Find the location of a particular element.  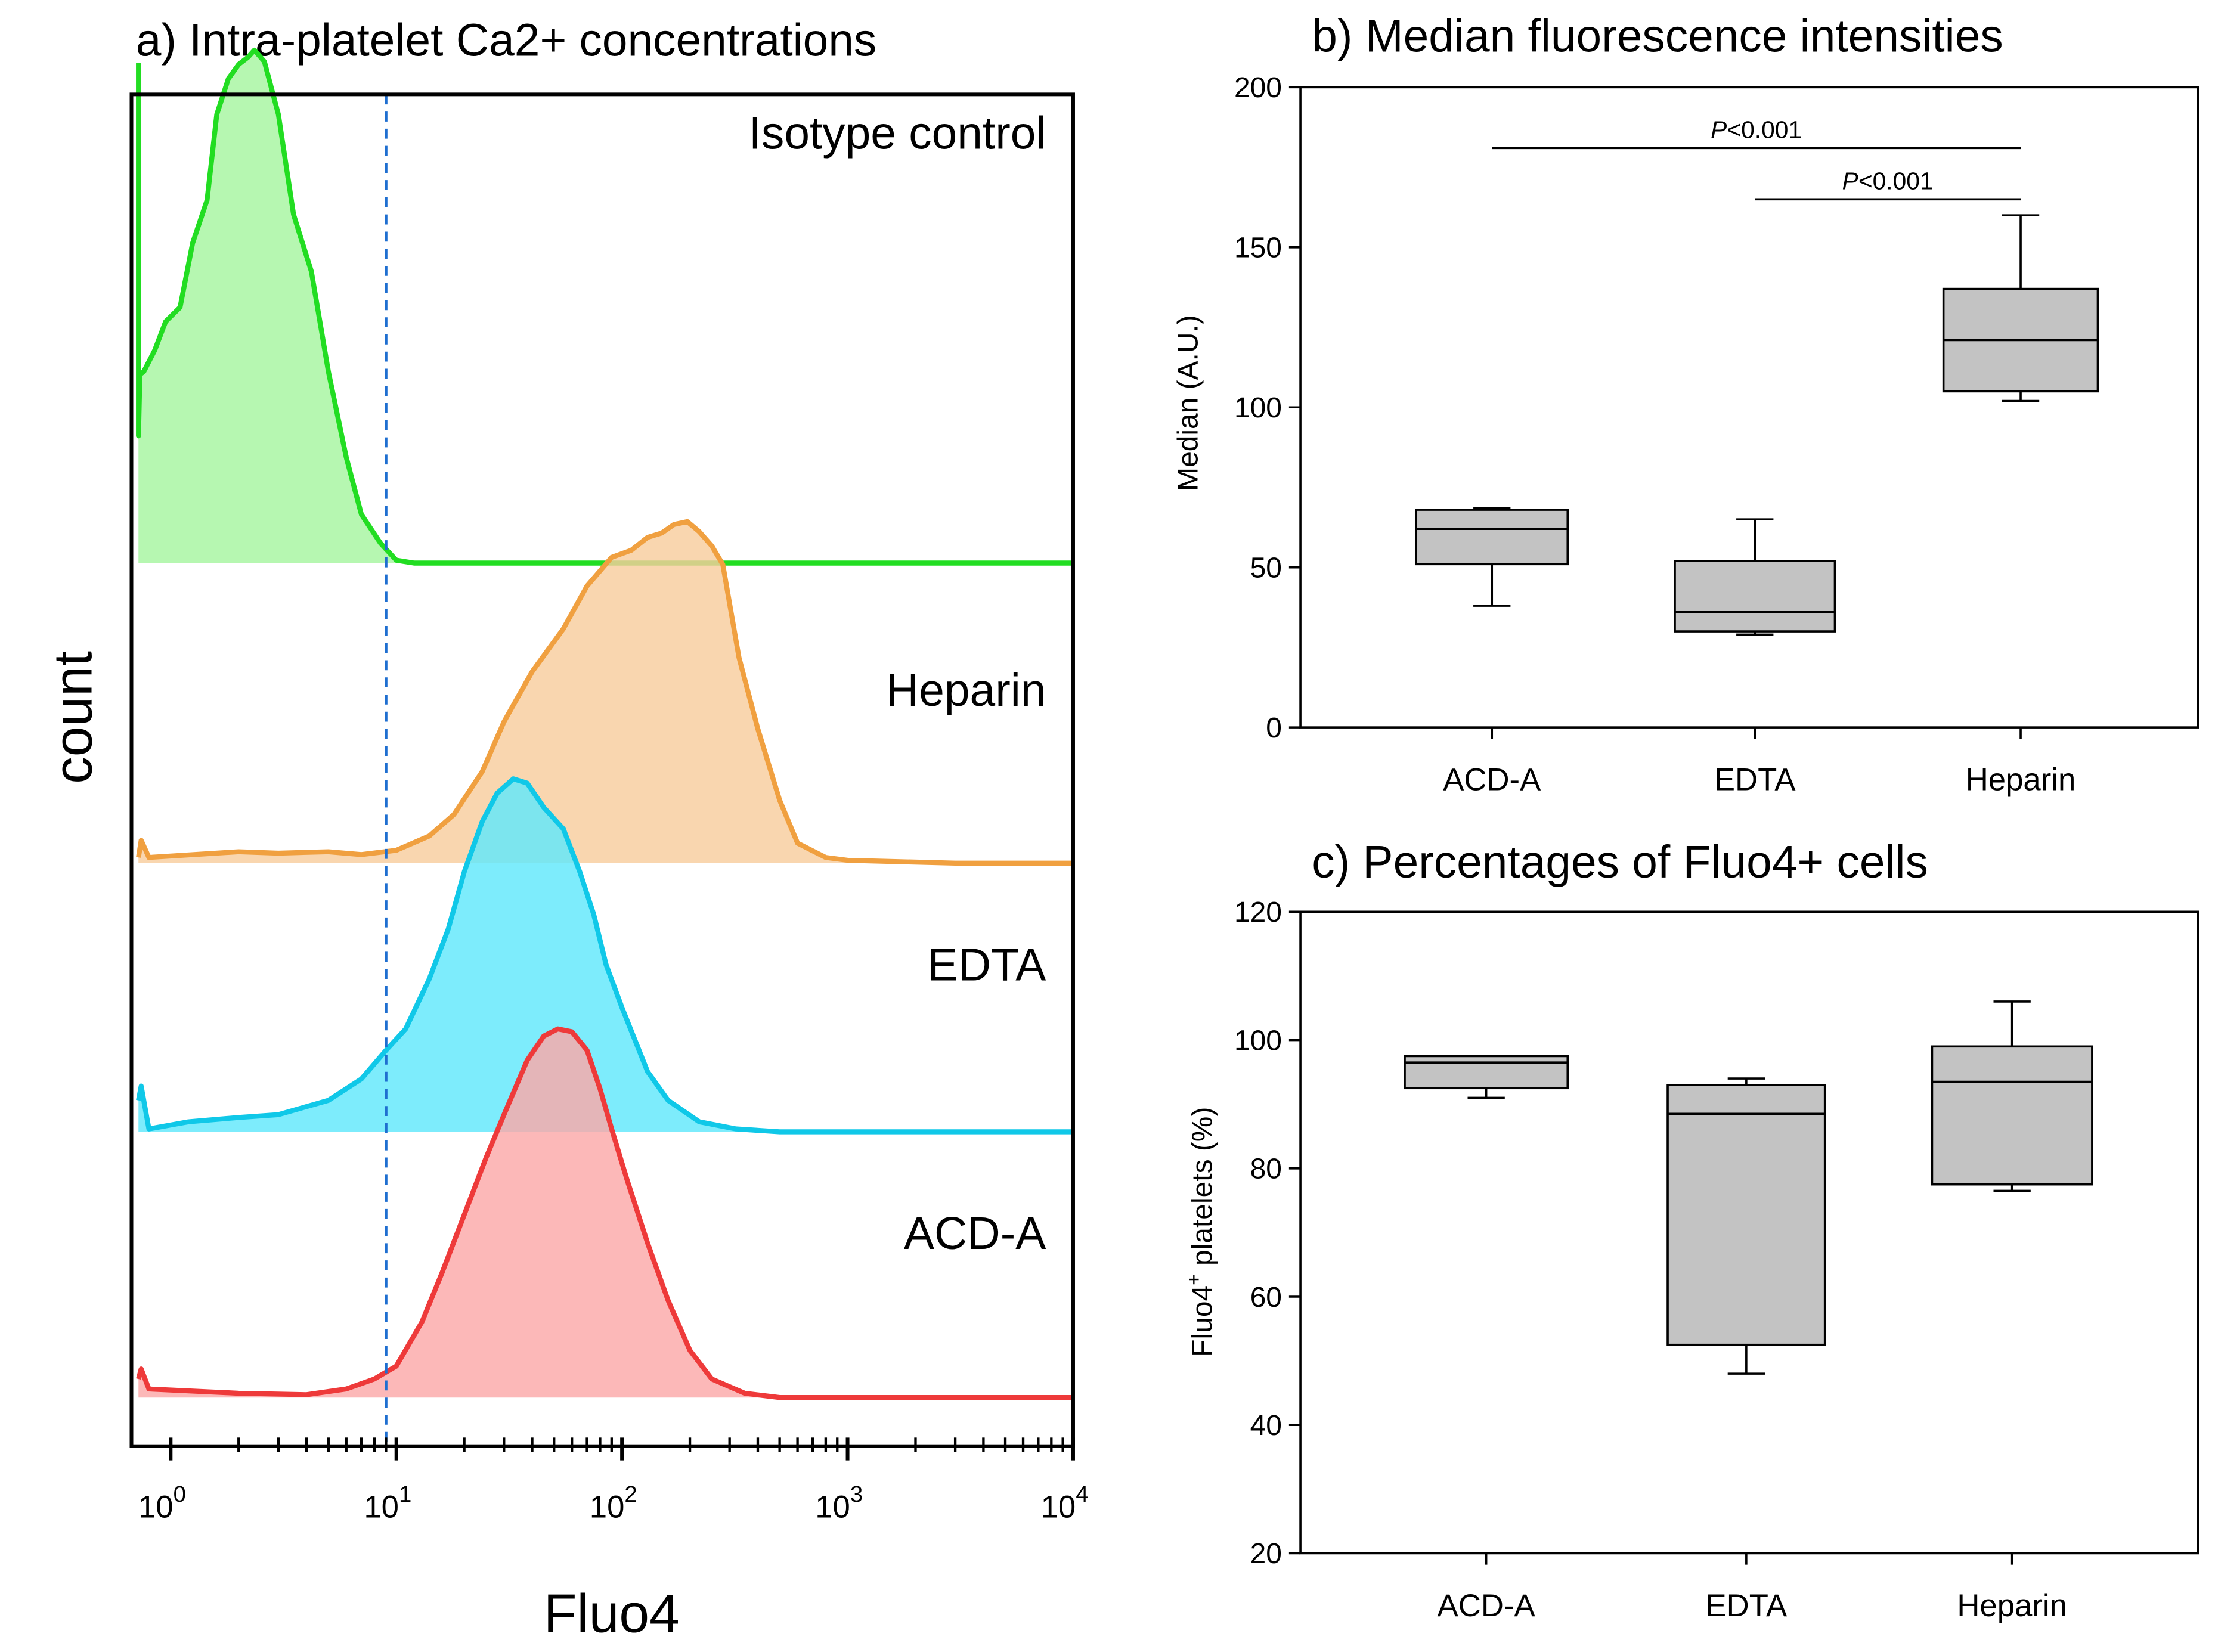

panel-a-x-label: Fluo4 is located at coordinates (612, 1613).